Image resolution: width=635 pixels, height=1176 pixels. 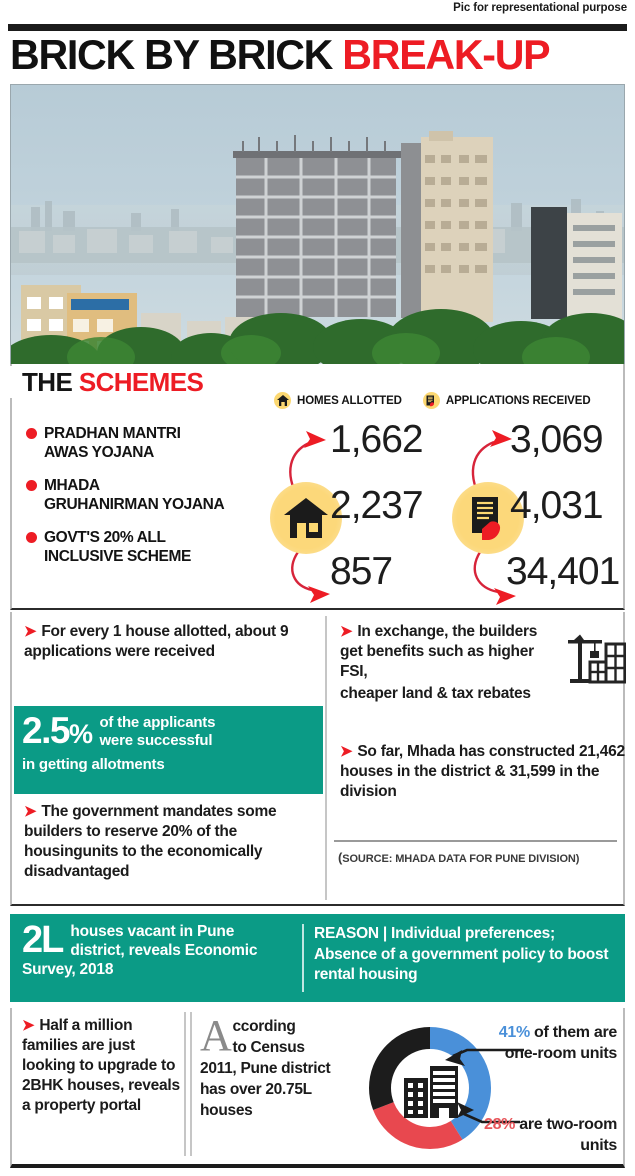 What do you see at coordinates (72, 485) in the screenshot?
I see `scheme-name-2-line1: MHADA` at bounding box center [72, 485].